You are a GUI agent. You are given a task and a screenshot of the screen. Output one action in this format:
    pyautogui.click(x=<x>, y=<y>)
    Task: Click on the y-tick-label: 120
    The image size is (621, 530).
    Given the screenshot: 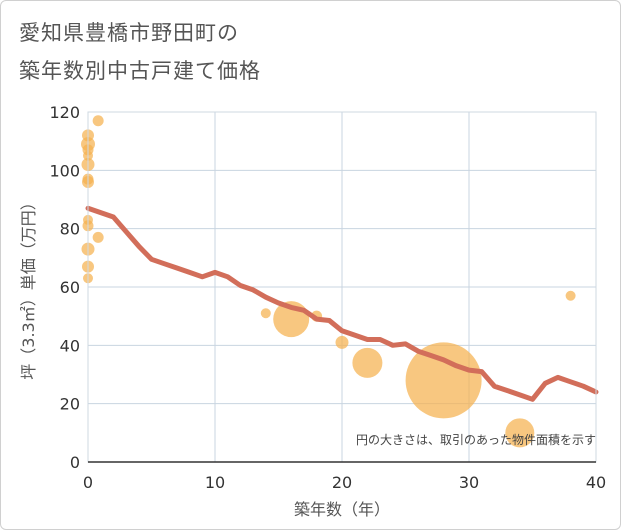 What is the action you would take?
    pyautogui.click(x=64, y=112)
    